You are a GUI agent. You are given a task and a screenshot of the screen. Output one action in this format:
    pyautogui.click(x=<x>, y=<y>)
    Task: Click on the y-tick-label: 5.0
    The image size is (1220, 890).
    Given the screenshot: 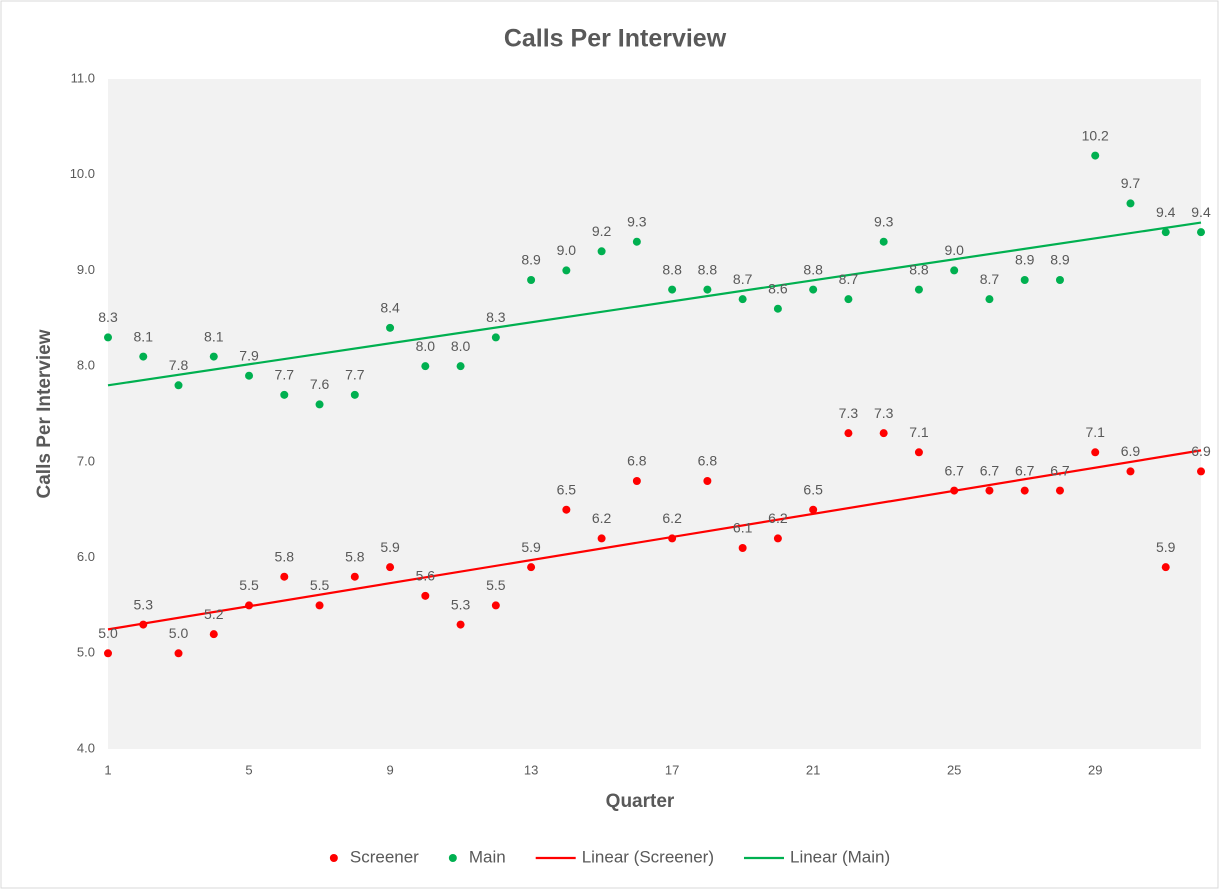 What is the action you would take?
    pyautogui.click(x=86, y=652)
    